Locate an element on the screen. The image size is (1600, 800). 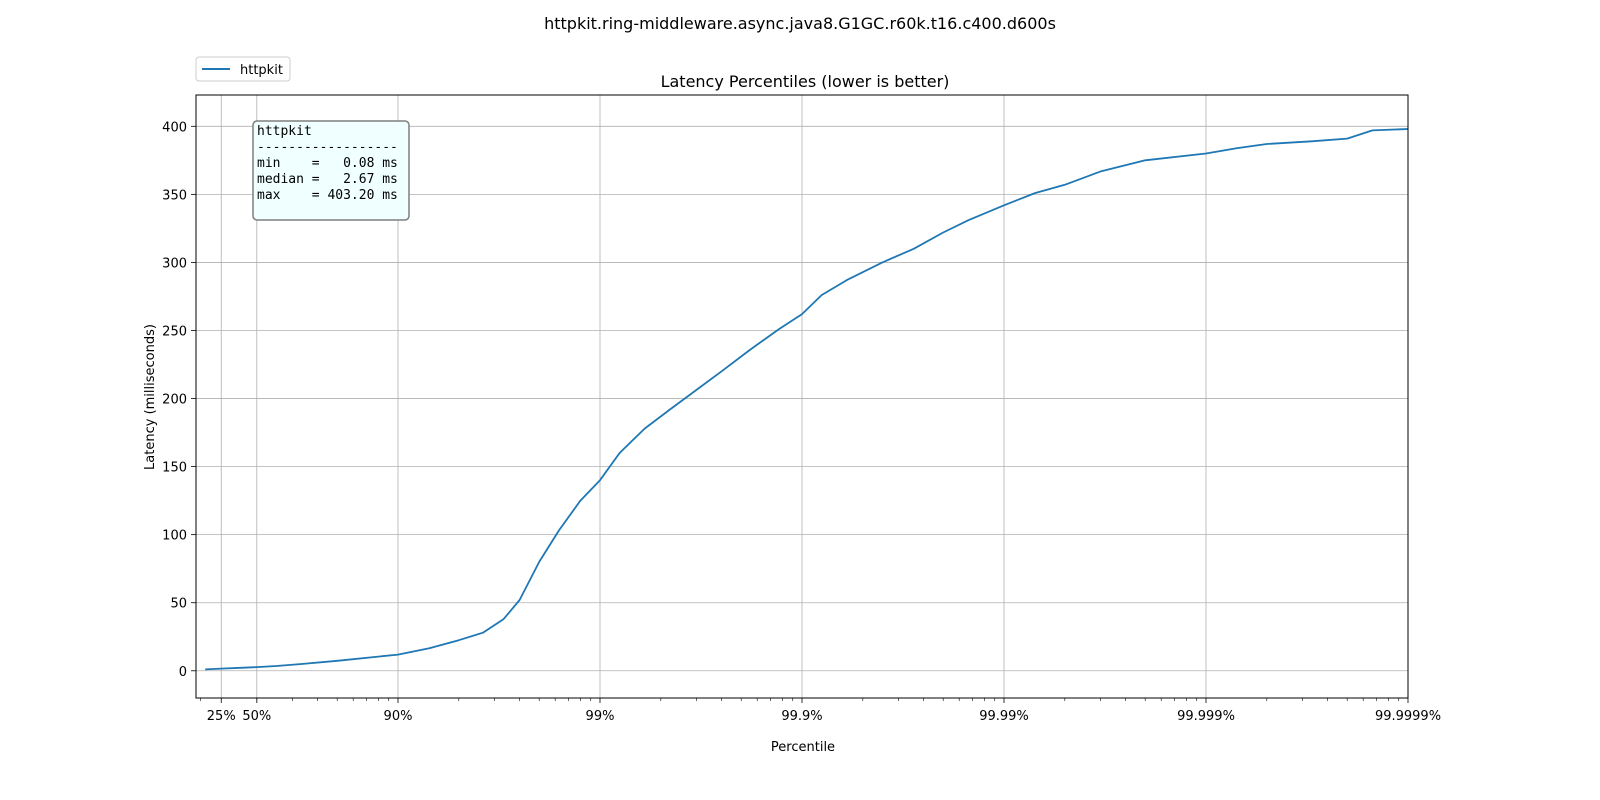
stats-box-background is located at coordinates (331, 170).